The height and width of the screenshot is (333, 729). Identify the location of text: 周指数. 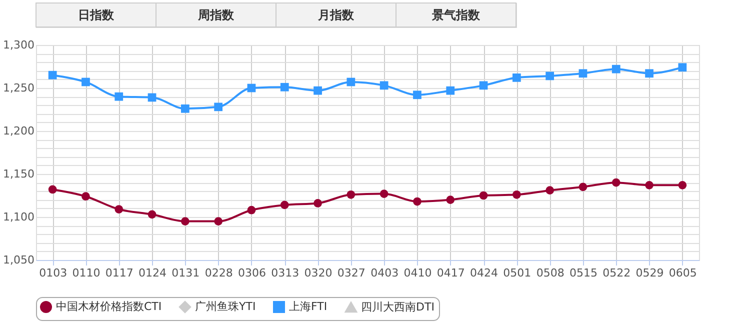
(216, 15).